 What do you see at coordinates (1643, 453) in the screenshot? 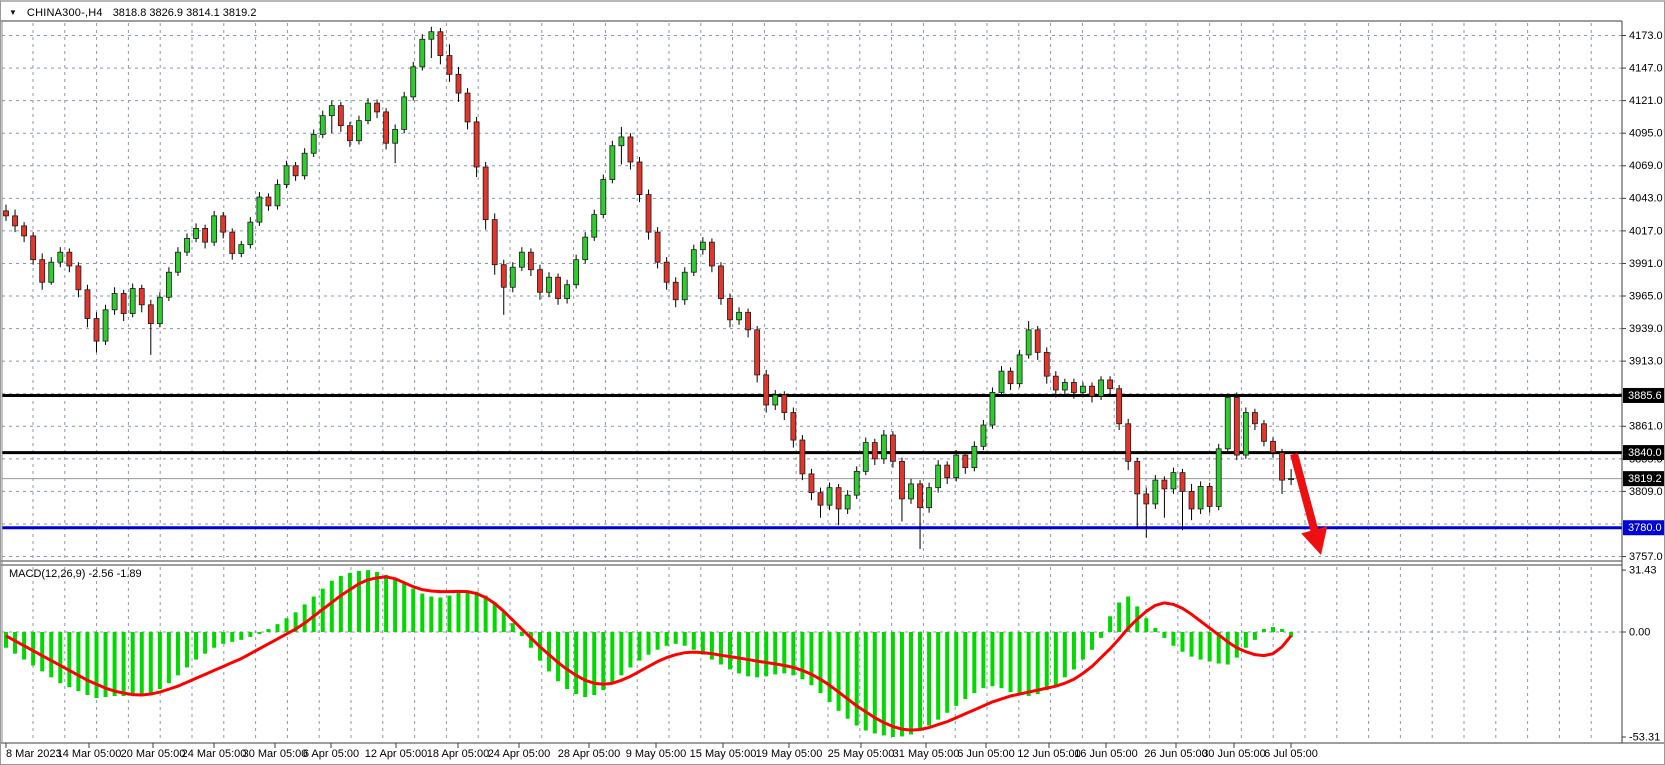
I see `price-badge` at bounding box center [1643, 453].